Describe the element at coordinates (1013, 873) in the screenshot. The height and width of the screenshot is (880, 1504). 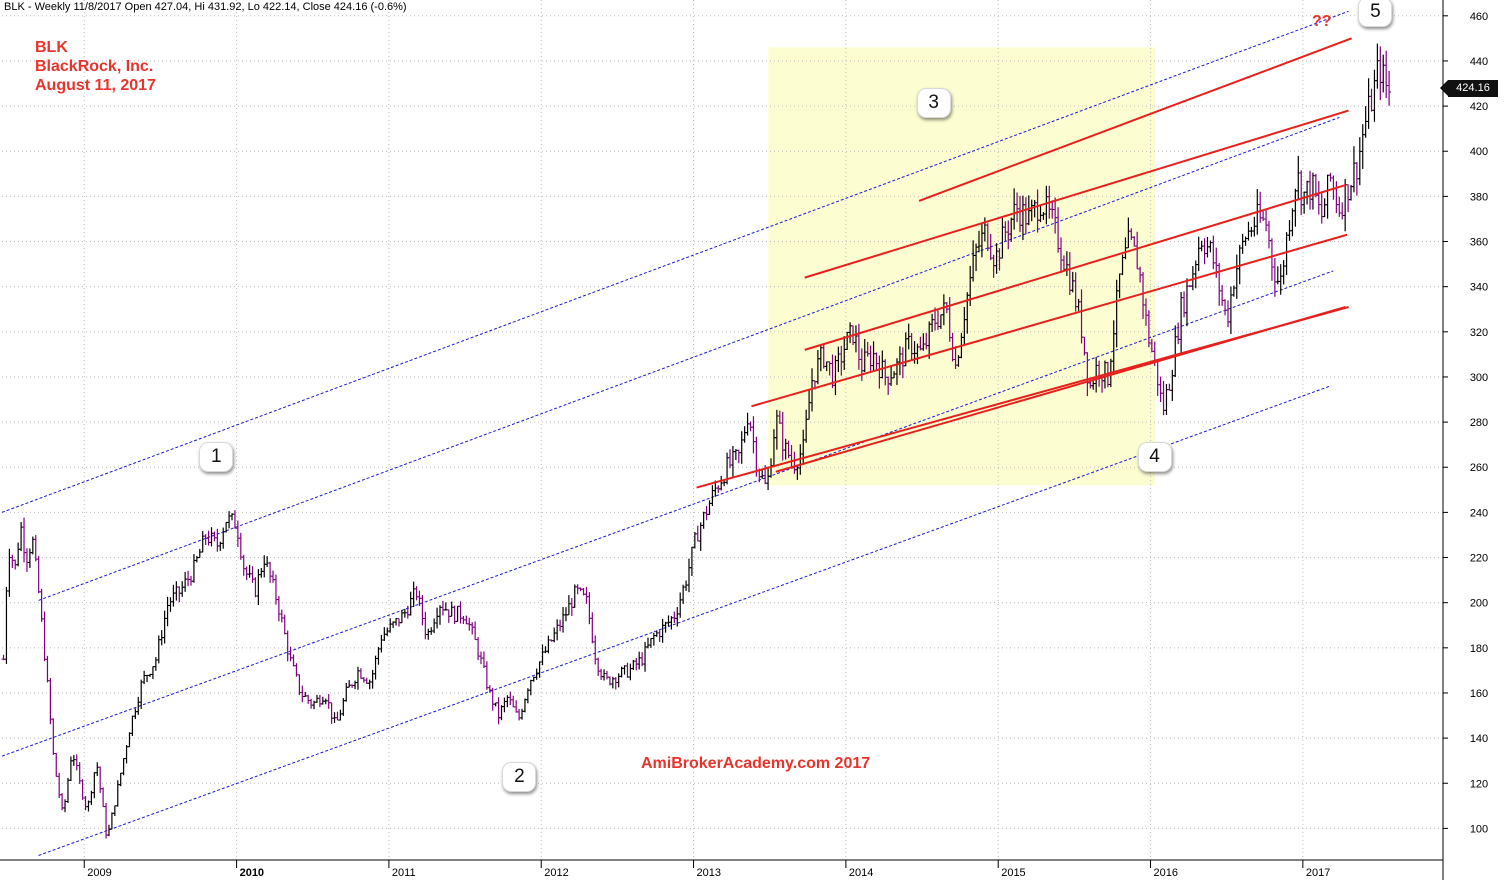
I see `x-tick-label: 2015` at that location.